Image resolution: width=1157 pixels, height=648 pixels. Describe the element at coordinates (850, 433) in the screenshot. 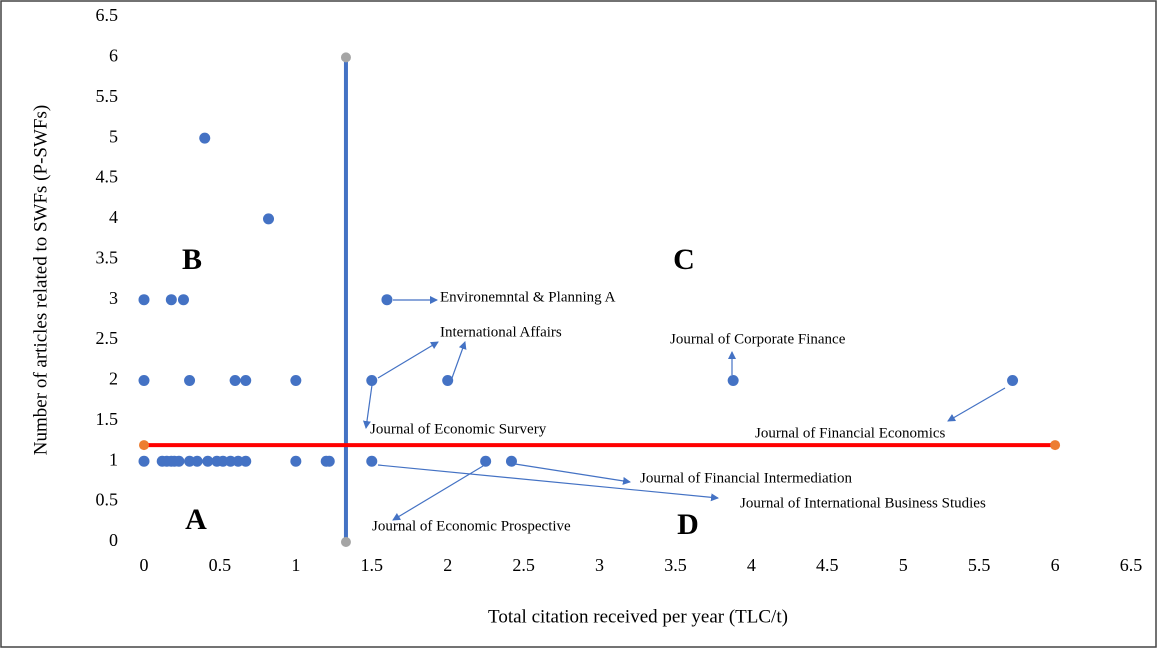

I see `annotation: Journal of Financial Economics` at that location.